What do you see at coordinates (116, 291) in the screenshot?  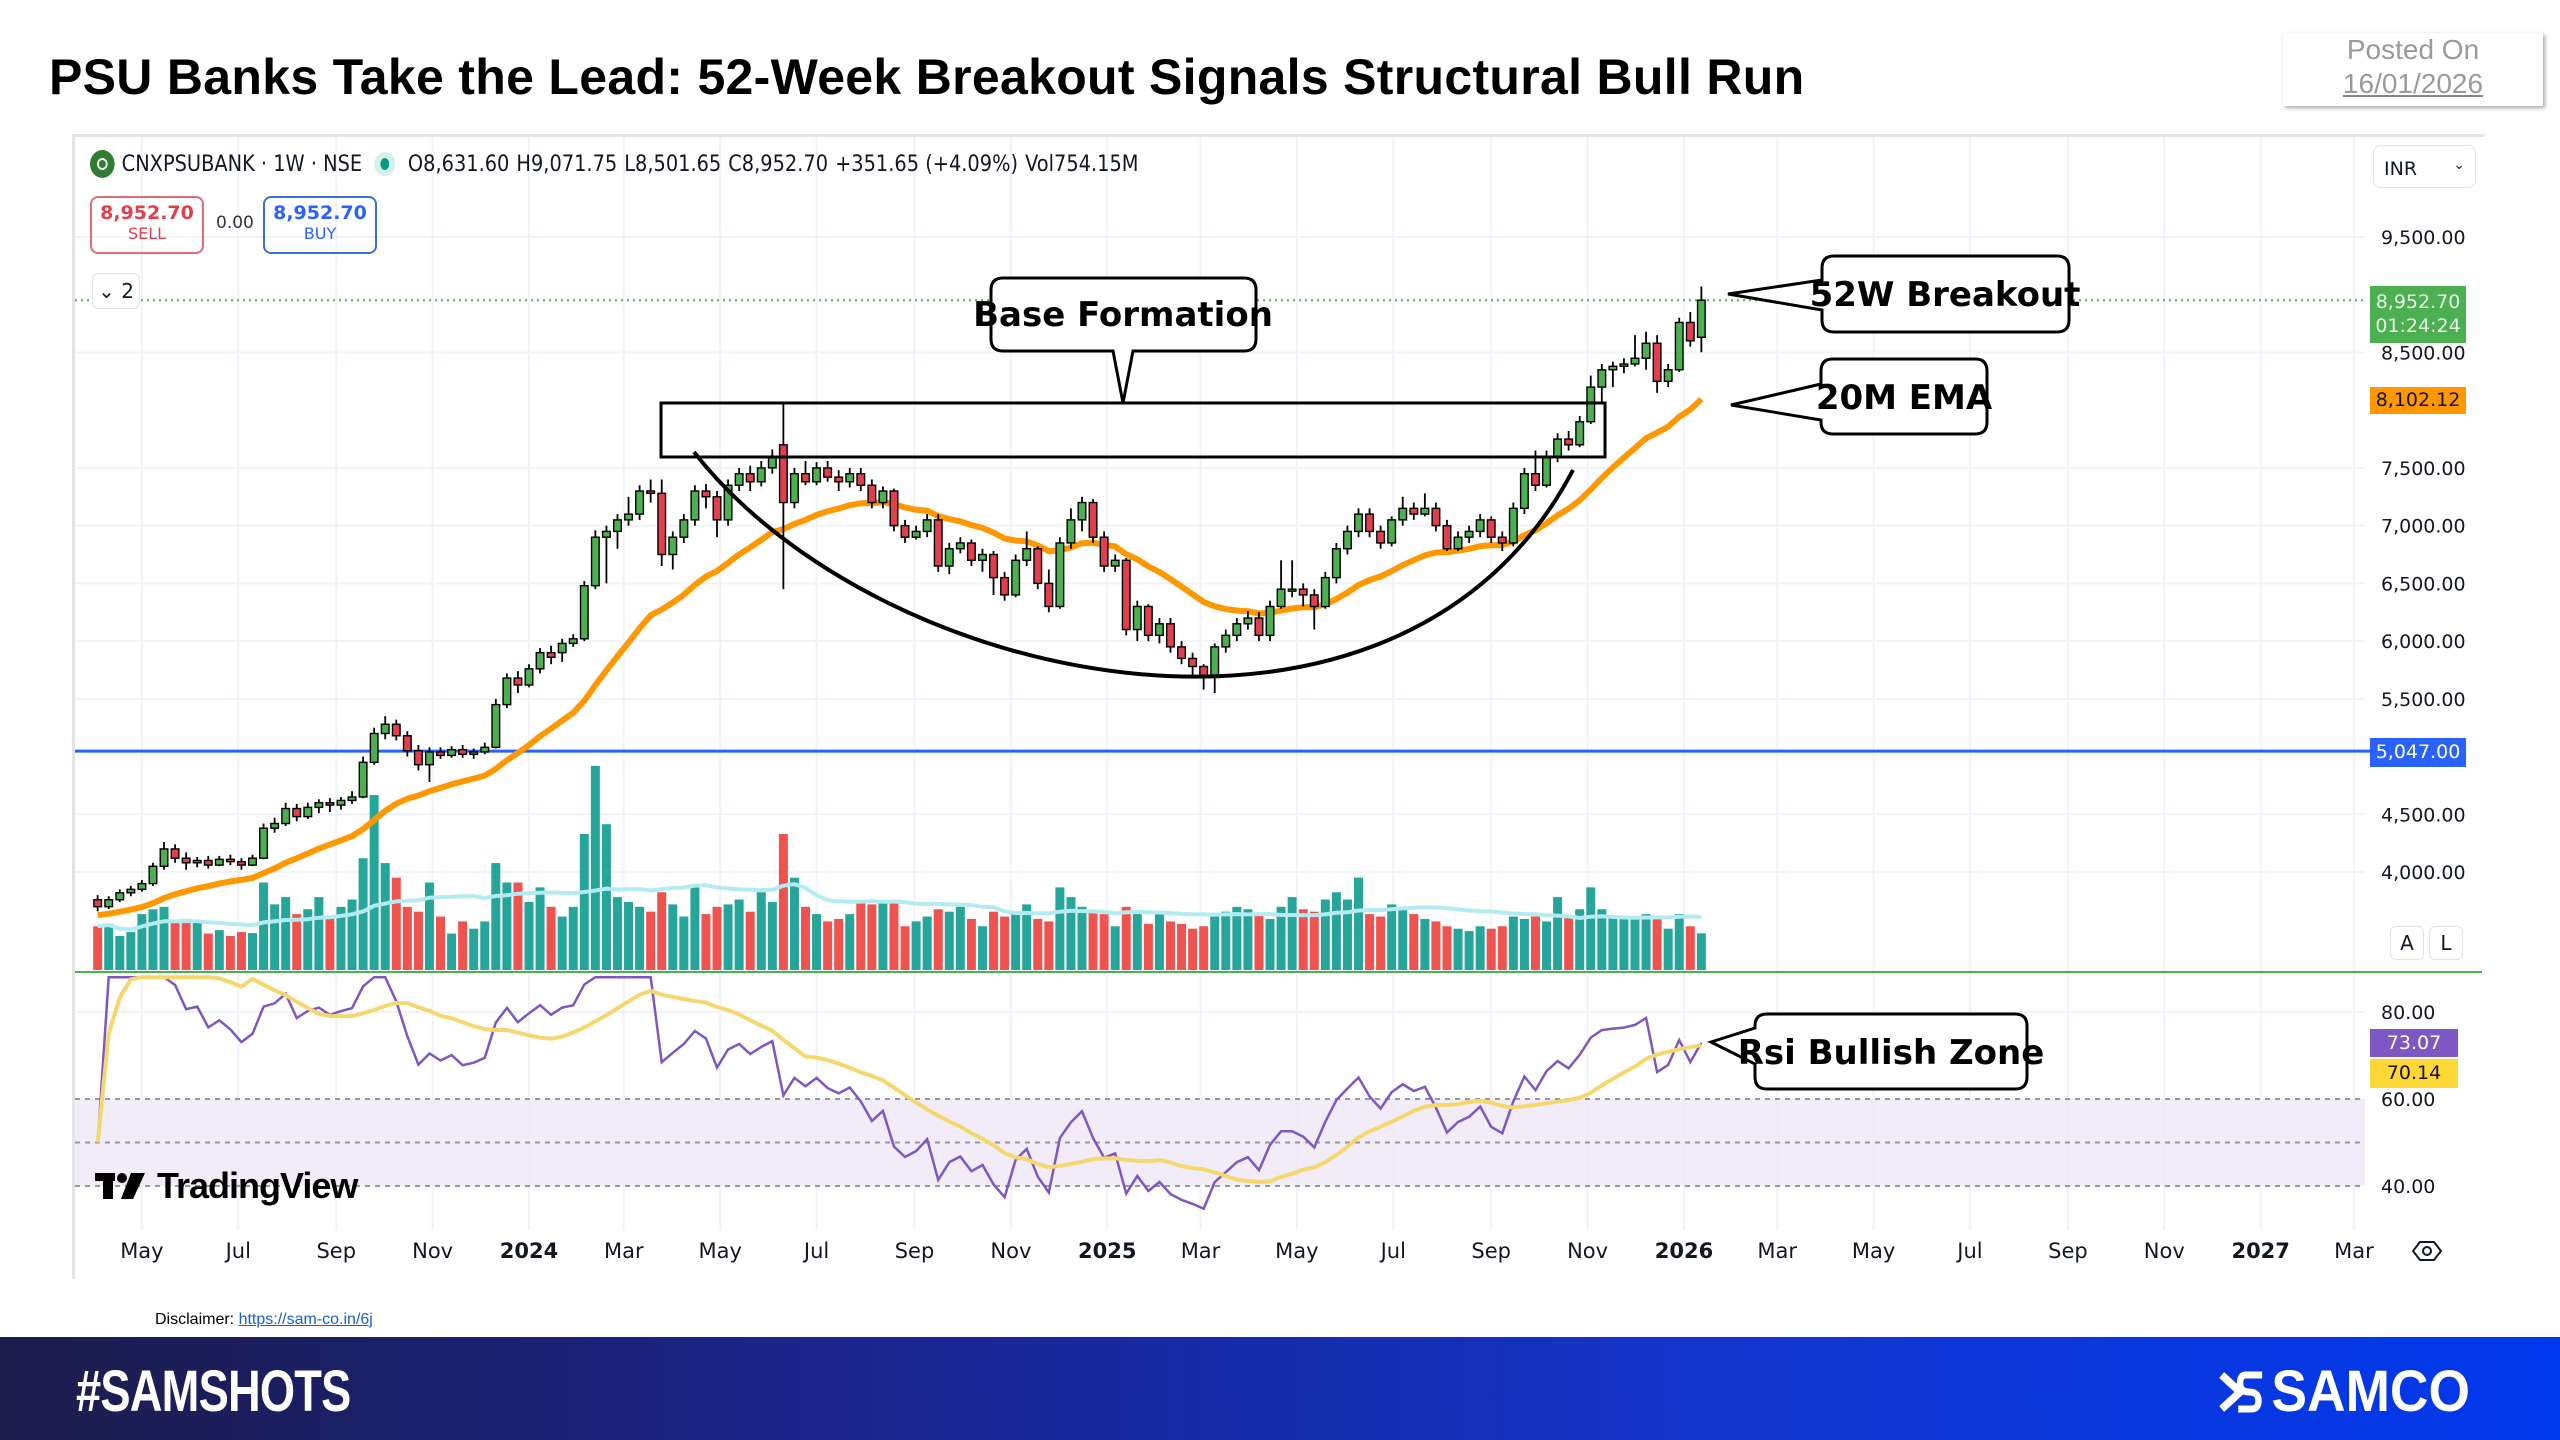 I see `indicators-collapse-button: ⌄ 2` at bounding box center [116, 291].